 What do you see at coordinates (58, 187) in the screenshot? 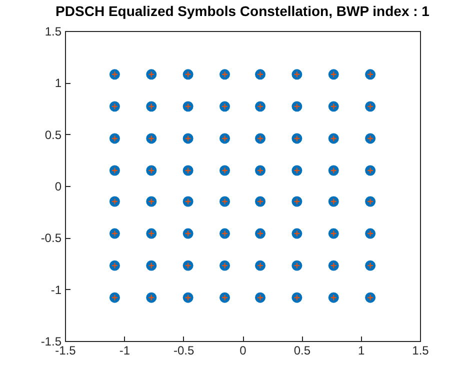
I see `y-tick-label: 0` at bounding box center [58, 187].